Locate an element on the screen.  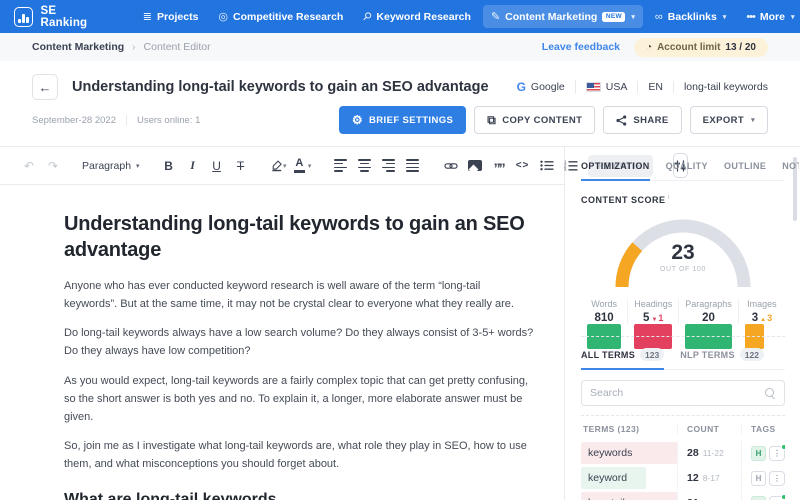
blockquote-button: ”” is located at coordinates (499, 168).